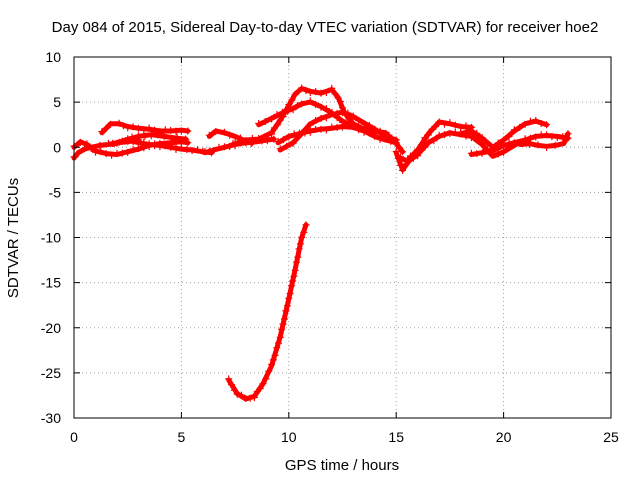 This screenshot has width=640, height=480. What do you see at coordinates (289, 437) in the screenshot?
I see `x-tick-label: 10` at bounding box center [289, 437].